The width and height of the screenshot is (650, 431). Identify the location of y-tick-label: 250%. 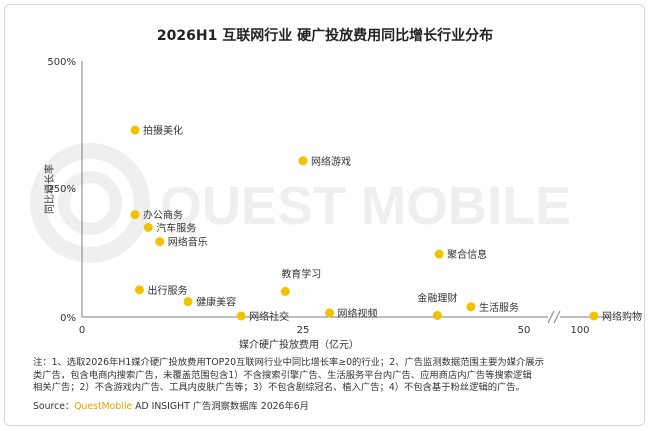
(61, 189).